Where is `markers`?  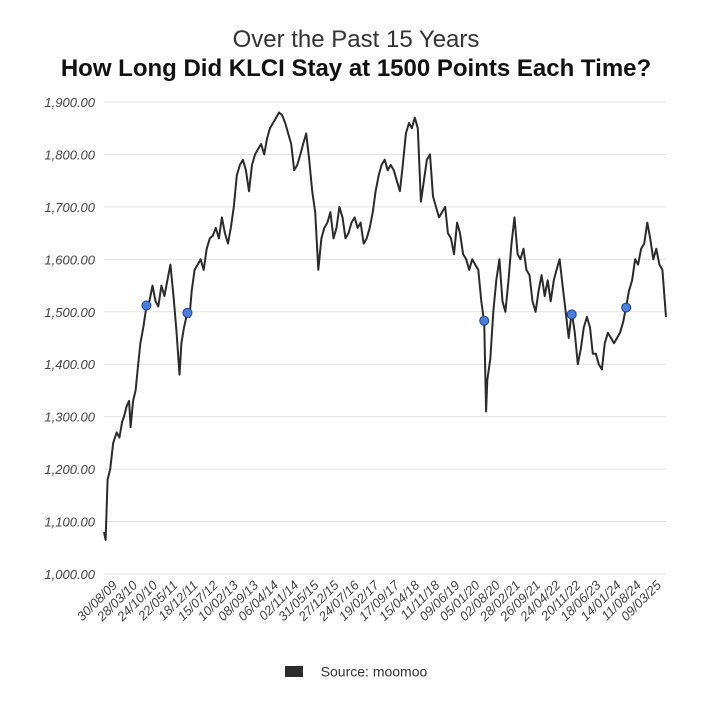
markers is located at coordinates (386, 313).